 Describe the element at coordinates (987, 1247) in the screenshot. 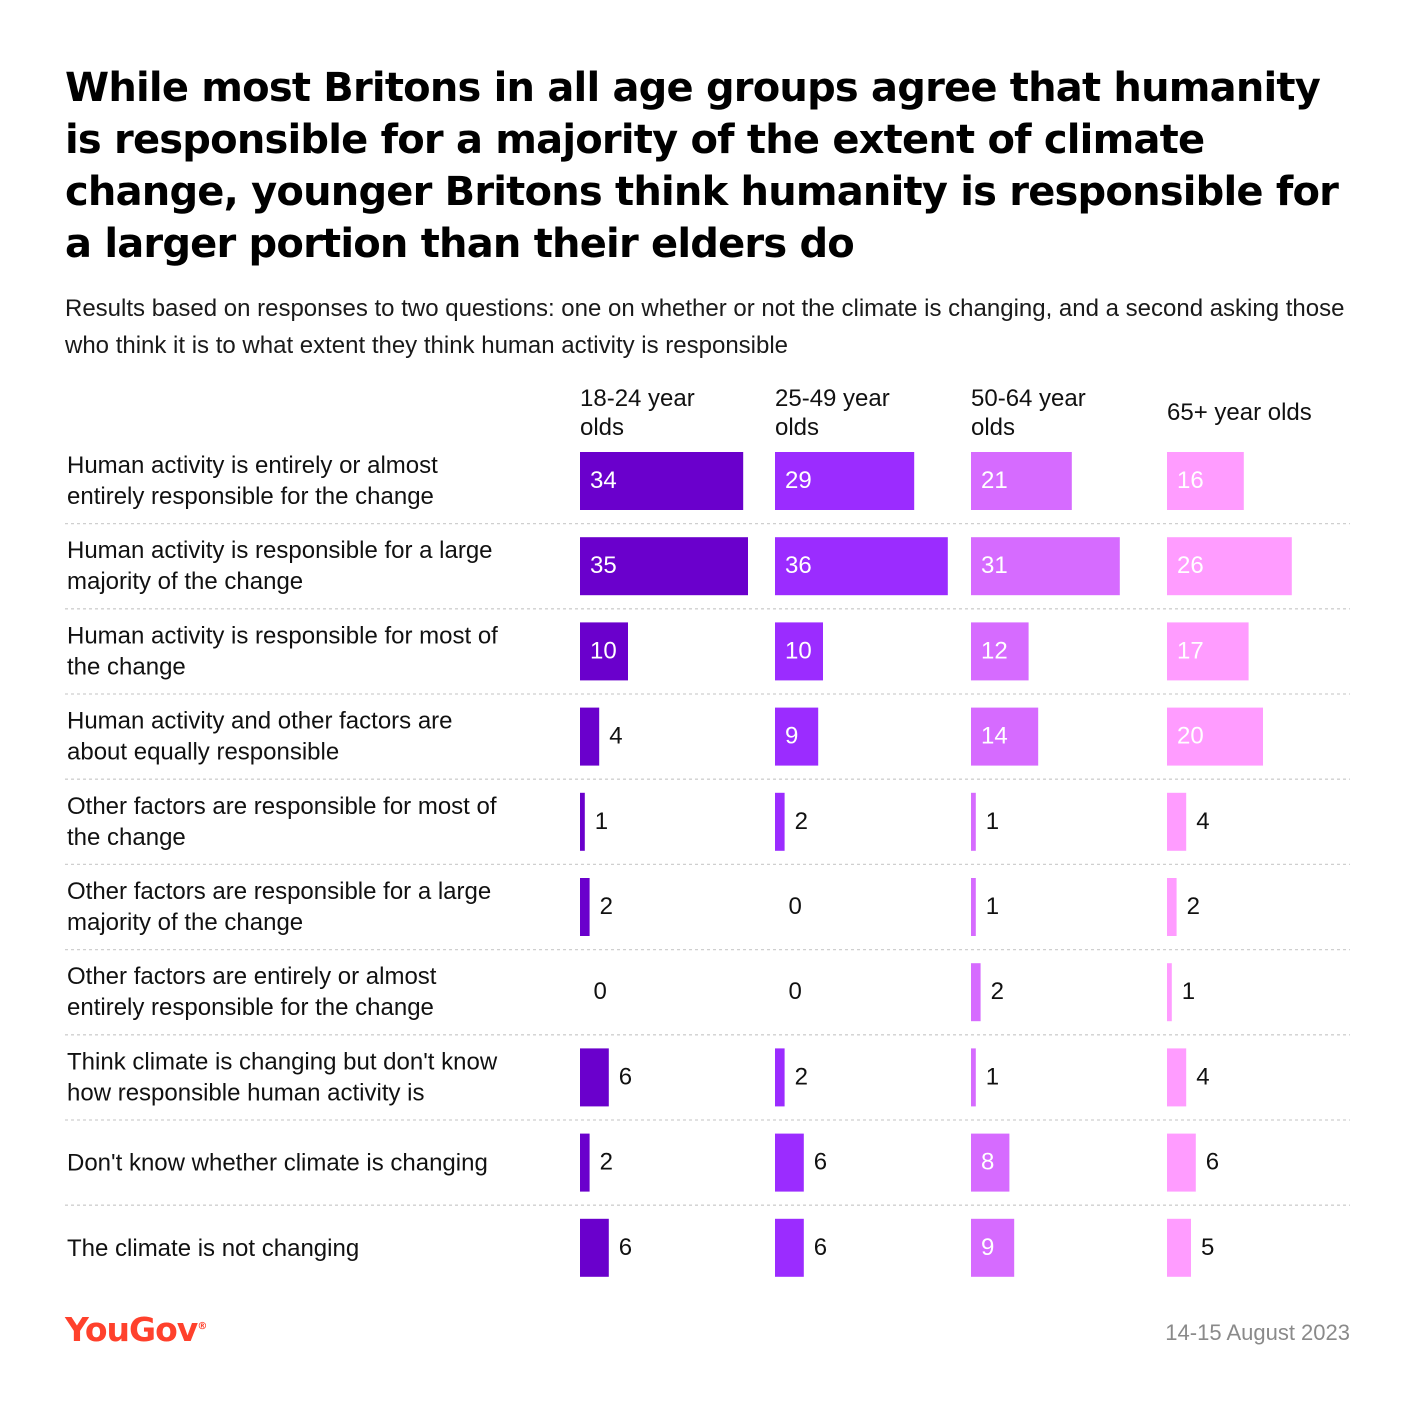

I see `value-label-3-10: 9` at that location.